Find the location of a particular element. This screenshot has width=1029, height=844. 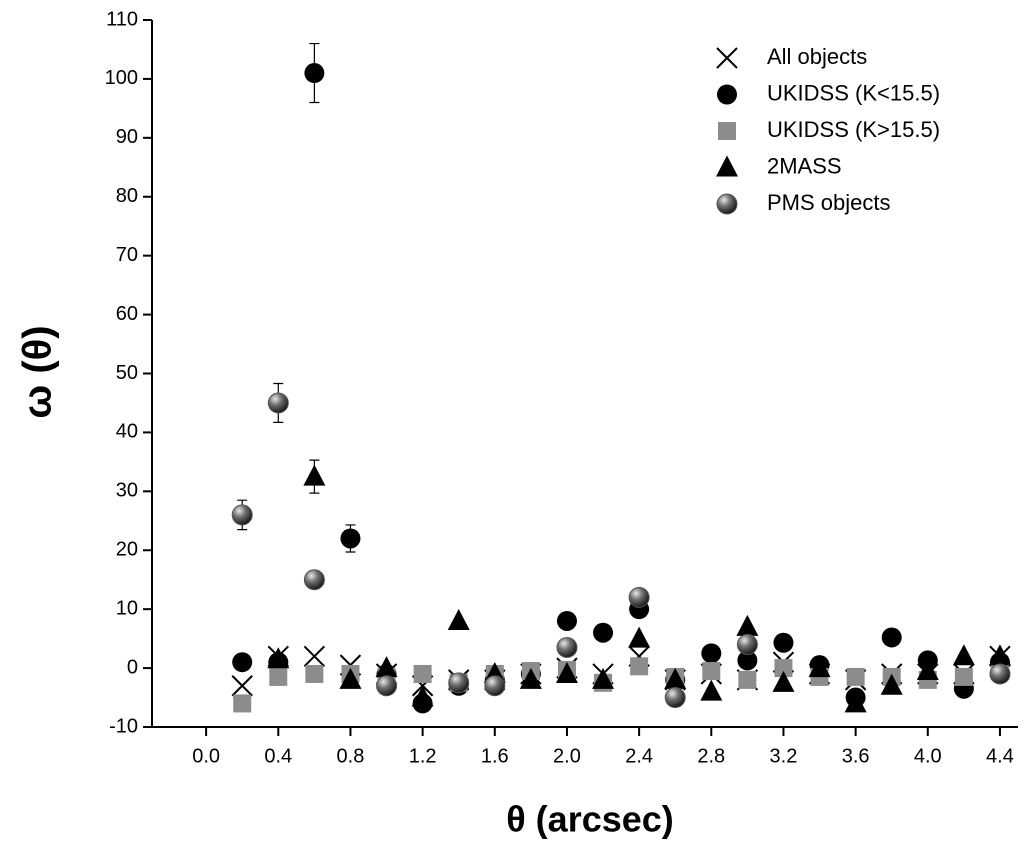

y-tick-label: 0 is located at coordinates (132, 667).